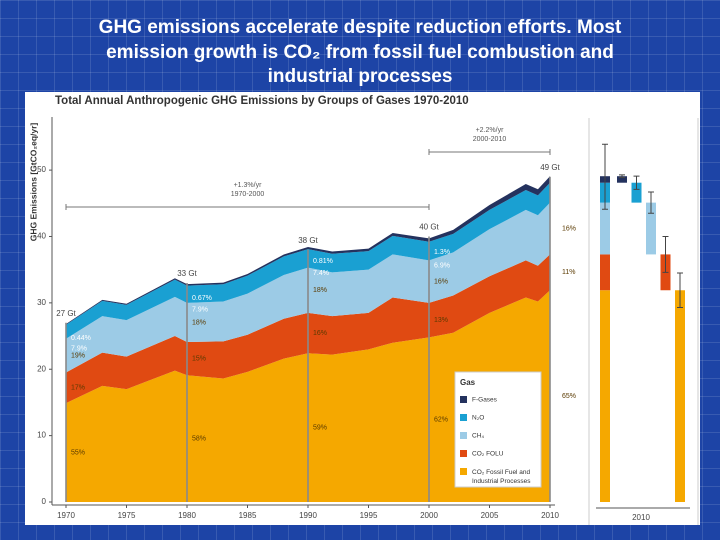 The width and height of the screenshot is (720, 540). I want to click on share-label: 6.9%, so click(442, 266).